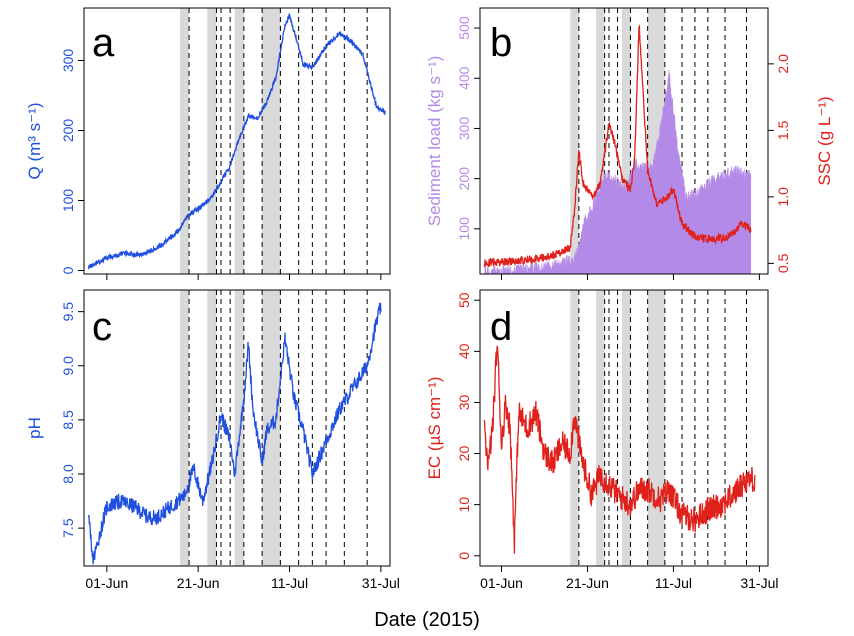 The image size is (854, 636). What do you see at coordinates (783, 130) in the screenshot?
I see `panel-b-ytick2-label-2: 1.5` at bounding box center [783, 130].